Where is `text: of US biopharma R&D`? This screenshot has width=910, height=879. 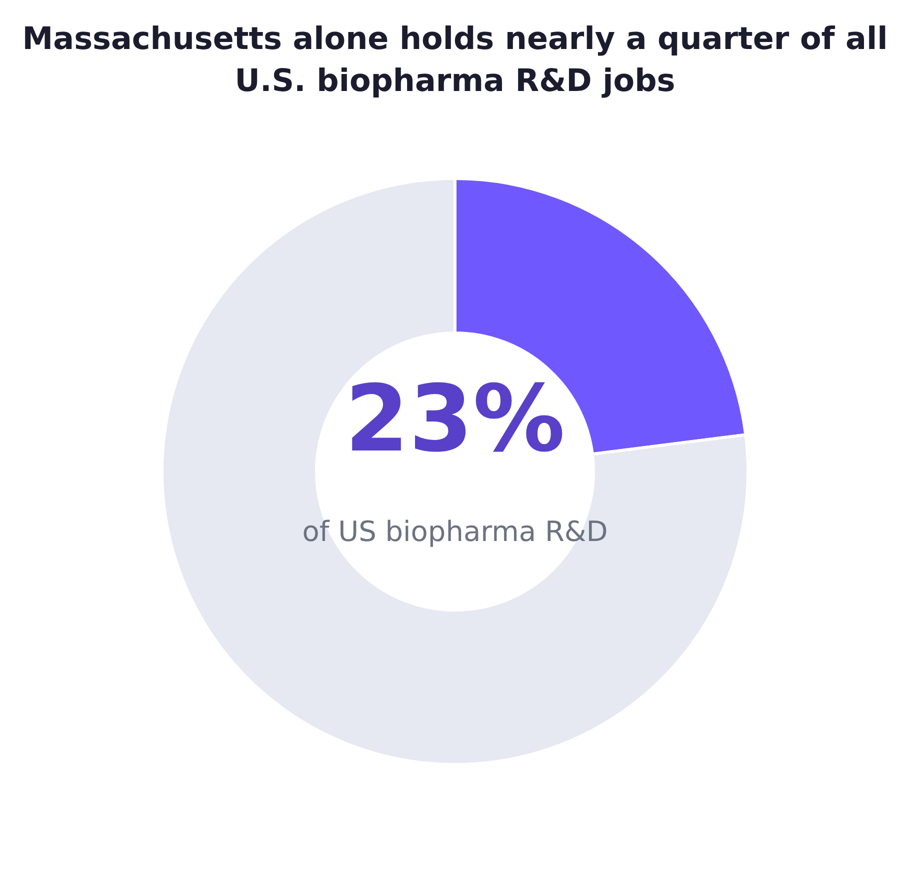 text: of US biopharma R&D is located at coordinates (455, 531).